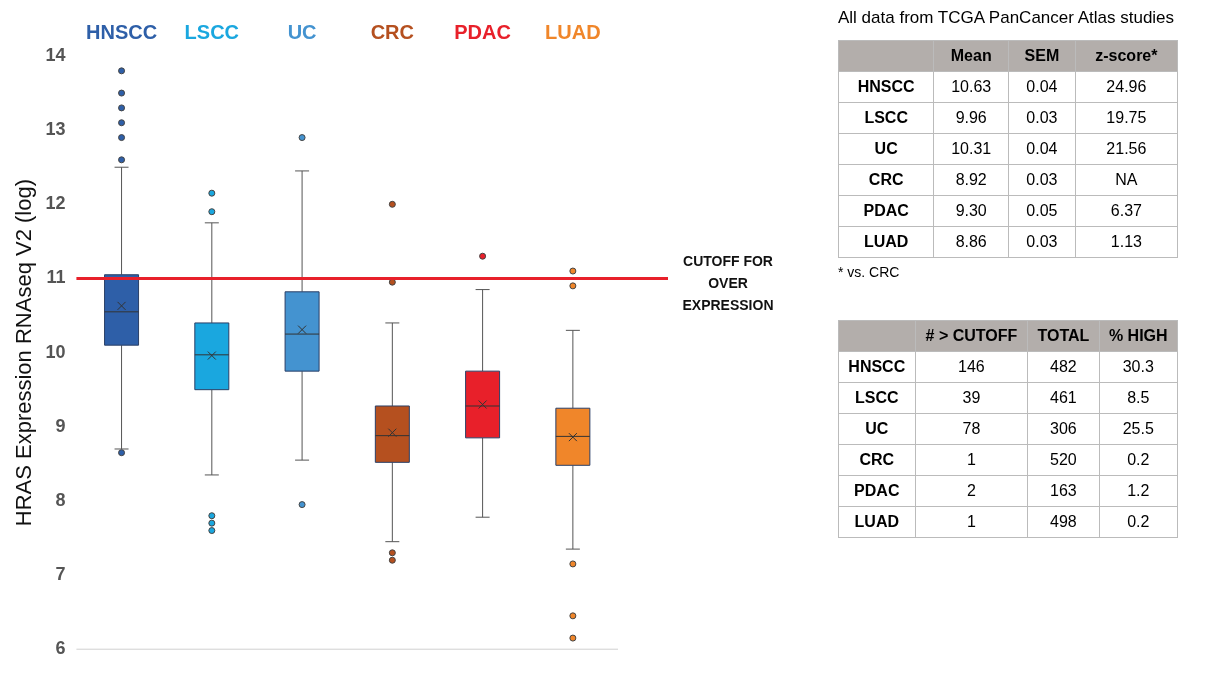 This screenshot has height=675, width=1205. What do you see at coordinates (24, 352) in the screenshot?
I see `y-axis-title: HRAS Expression RNAseq V2 (log)` at bounding box center [24, 352].